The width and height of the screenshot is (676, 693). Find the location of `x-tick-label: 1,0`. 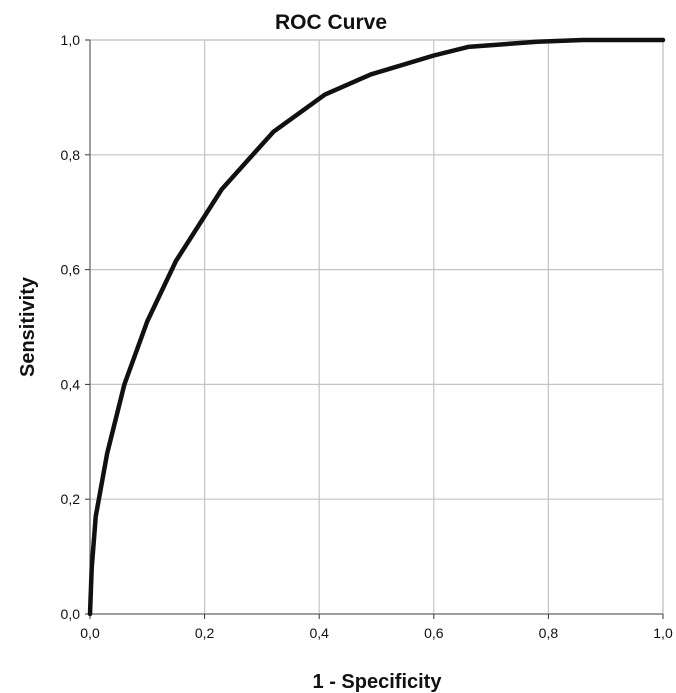

x-tick-label: 1,0 is located at coordinates (663, 633).